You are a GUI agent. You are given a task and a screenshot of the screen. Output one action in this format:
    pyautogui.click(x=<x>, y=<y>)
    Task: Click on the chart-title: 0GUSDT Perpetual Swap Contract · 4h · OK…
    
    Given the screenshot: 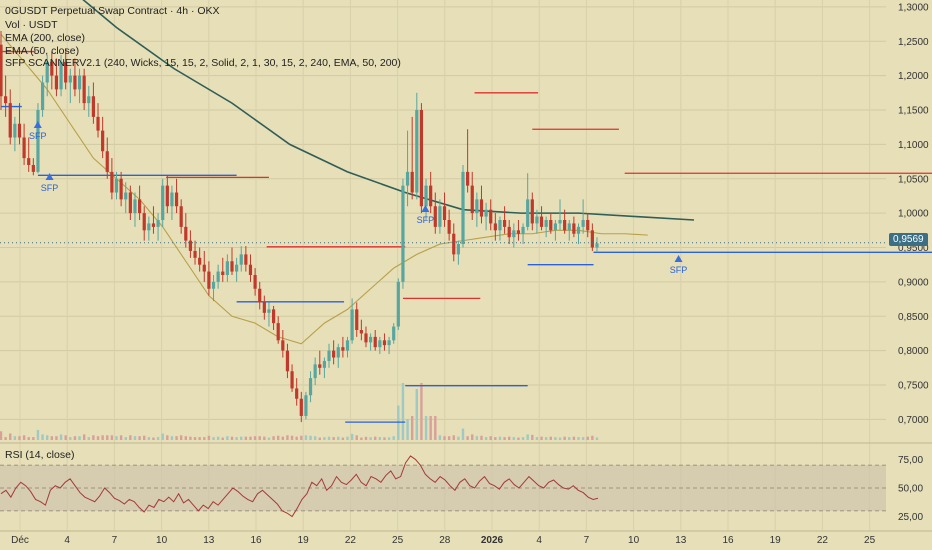 What is the action you would take?
    pyautogui.click(x=112, y=11)
    